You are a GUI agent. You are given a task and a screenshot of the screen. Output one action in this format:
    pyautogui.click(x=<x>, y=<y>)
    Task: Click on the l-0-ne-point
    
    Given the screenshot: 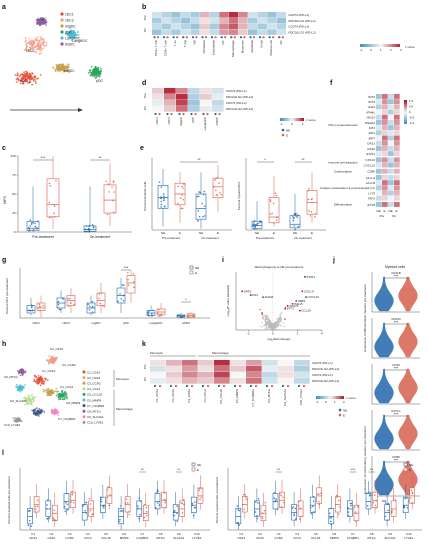 What is the action you would take?
    pyautogui.click(x=238, y=509)
    